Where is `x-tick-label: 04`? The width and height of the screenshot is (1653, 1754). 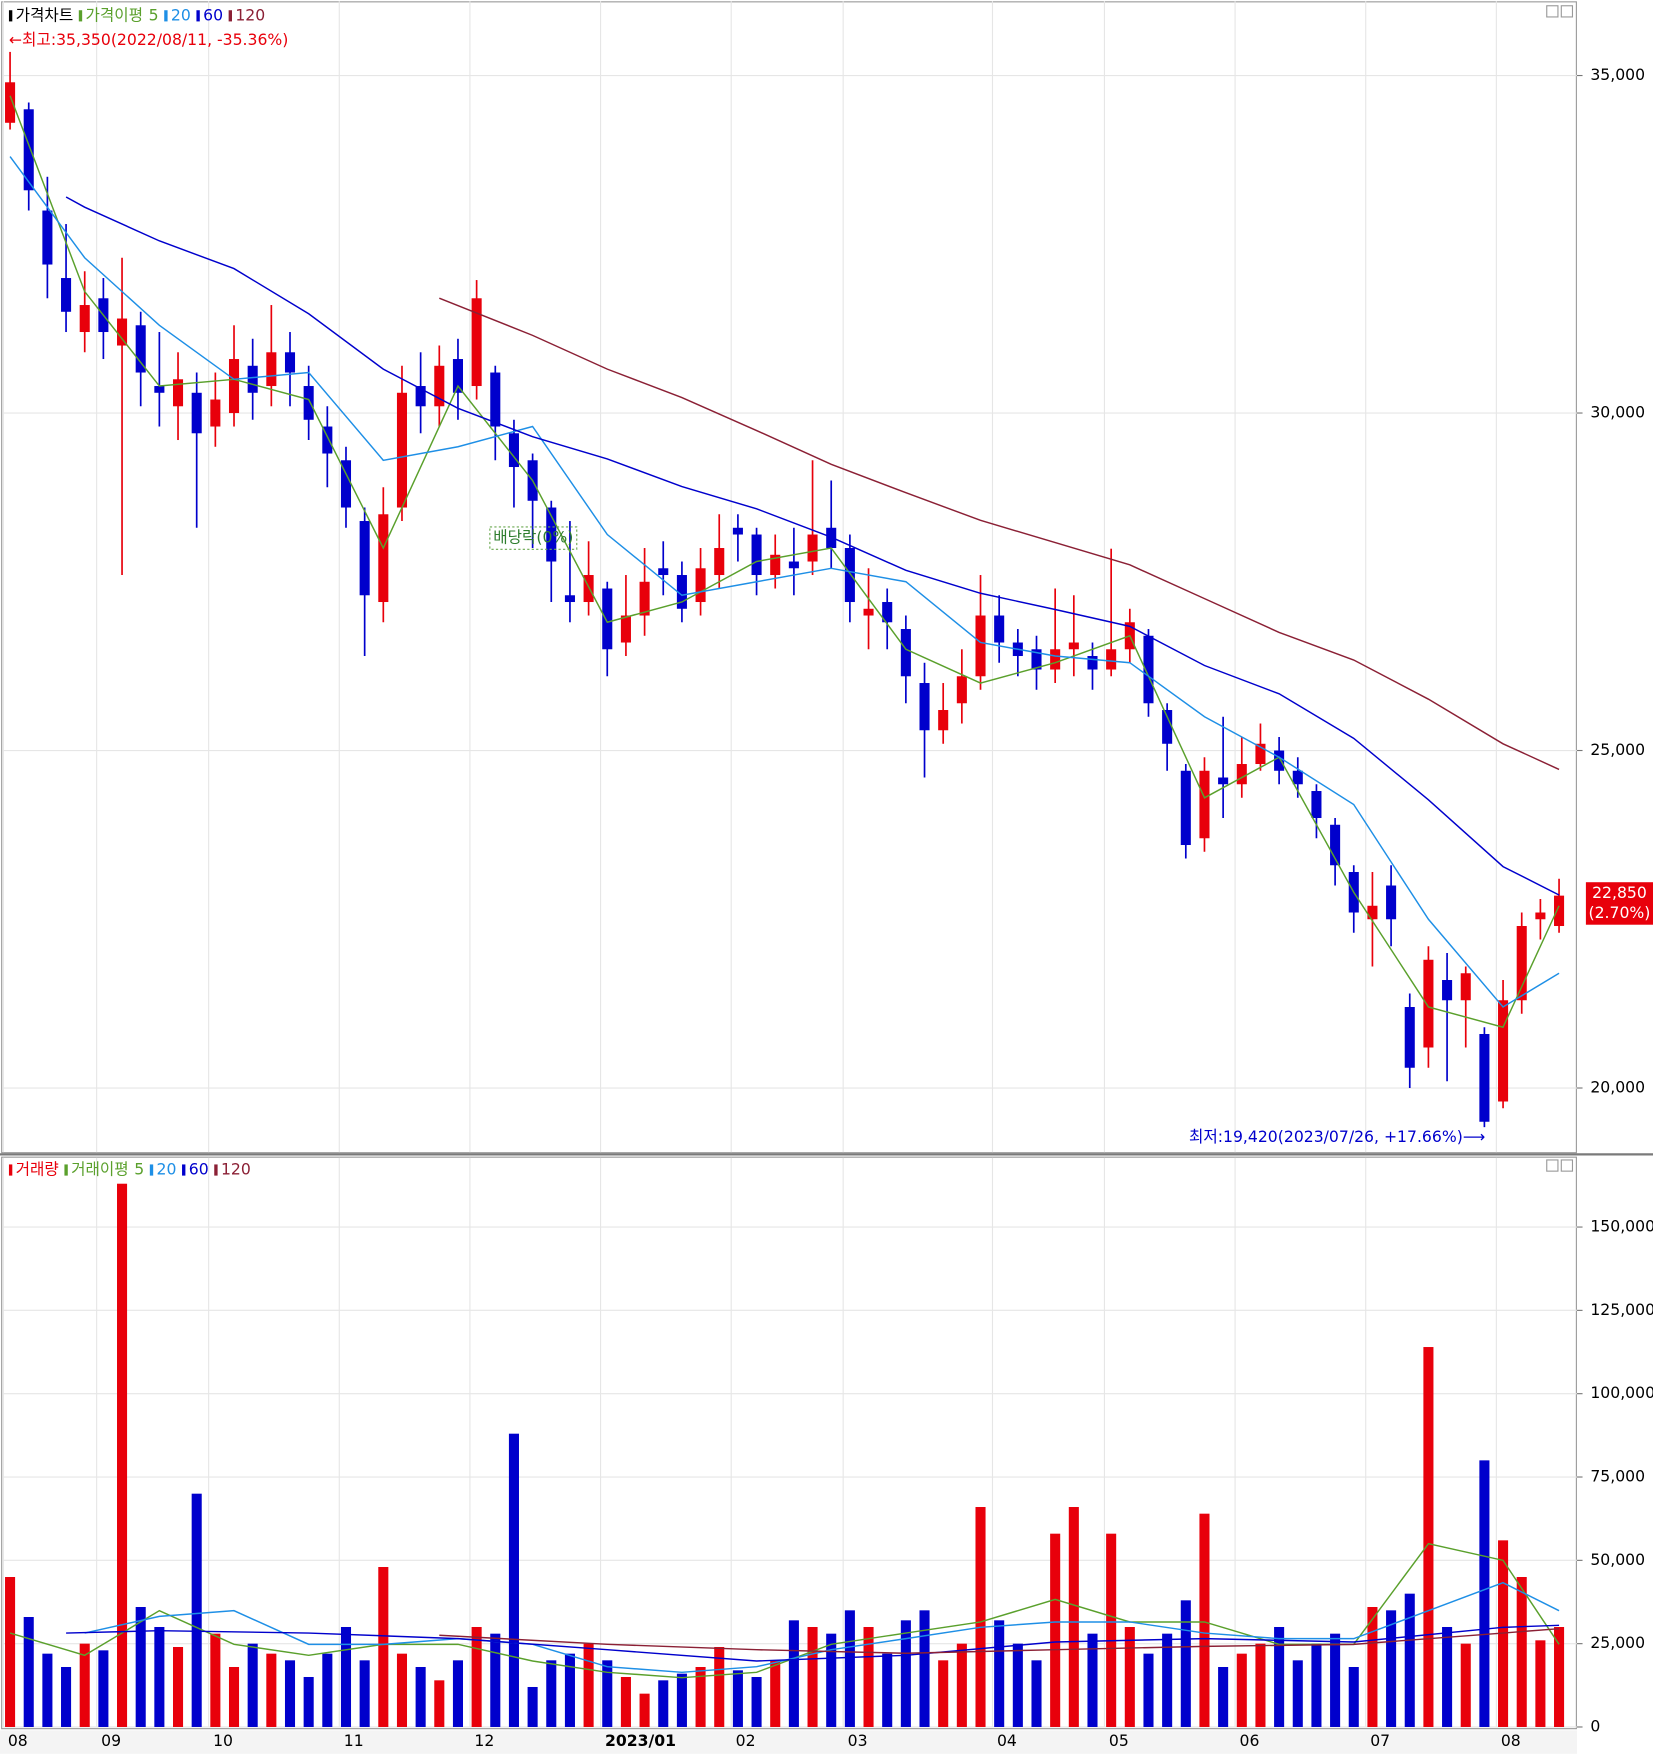 x-tick-label: 04 is located at coordinates (1007, 1740).